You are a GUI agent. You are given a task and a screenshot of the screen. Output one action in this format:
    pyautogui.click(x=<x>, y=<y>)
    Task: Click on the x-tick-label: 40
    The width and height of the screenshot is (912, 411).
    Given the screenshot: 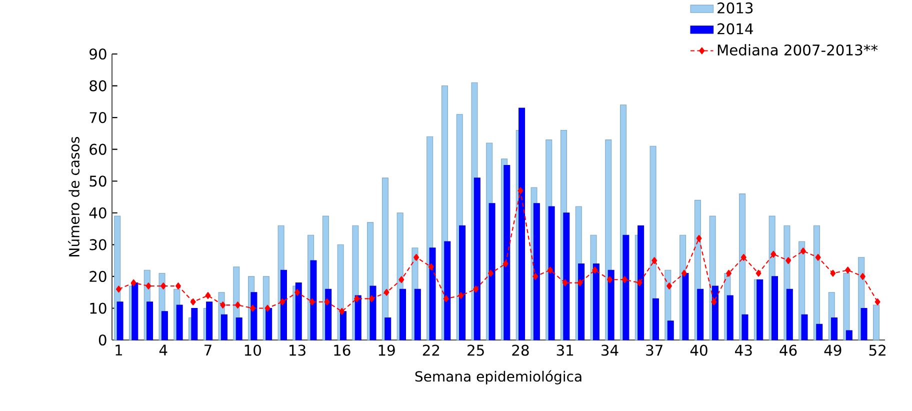 What is the action you would take?
    pyautogui.click(x=699, y=350)
    